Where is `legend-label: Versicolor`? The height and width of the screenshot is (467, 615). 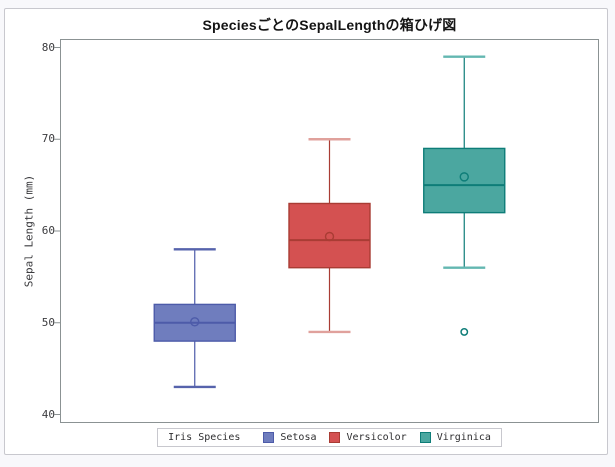 legend-label: Versicolor is located at coordinates (376, 437).